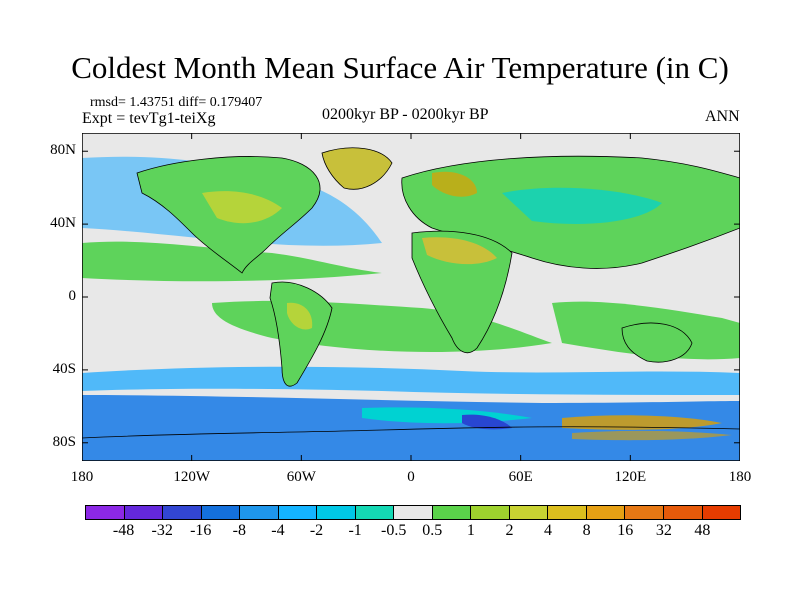  What do you see at coordinates (405, 114) in the screenshot?
I see `period-label: 0200kyr BP - 0200kyr BP` at bounding box center [405, 114].